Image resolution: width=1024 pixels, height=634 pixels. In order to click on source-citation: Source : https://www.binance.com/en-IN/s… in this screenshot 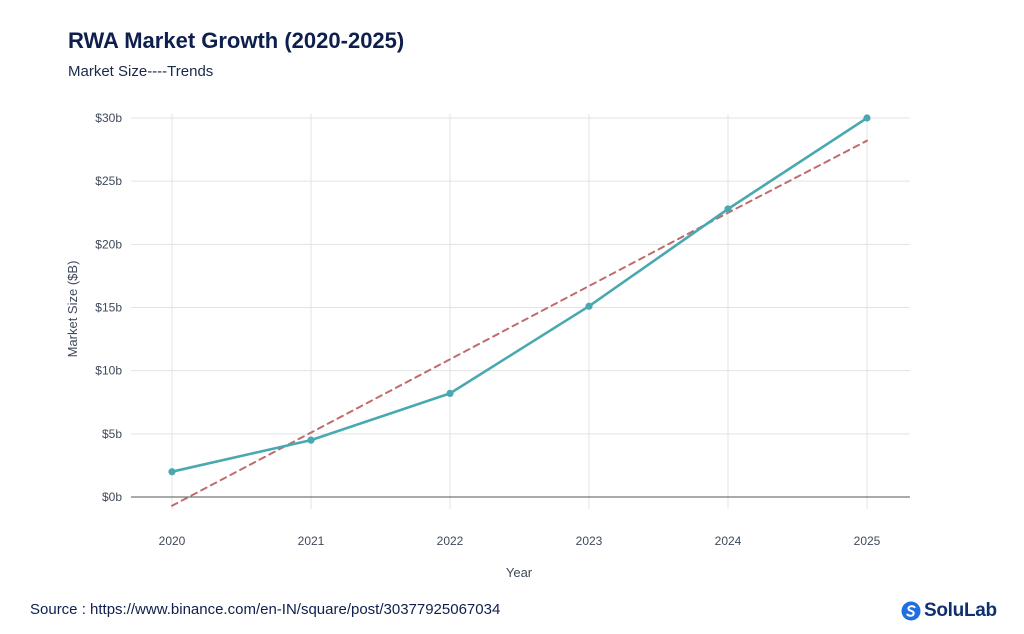, I will do `click(265, 609)`.